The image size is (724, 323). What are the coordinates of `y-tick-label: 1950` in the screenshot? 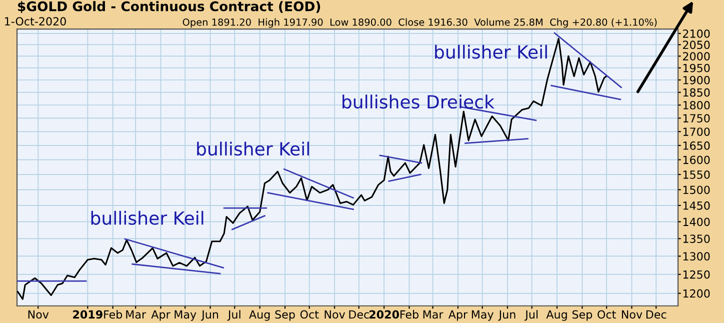 It's located at (696, 68).